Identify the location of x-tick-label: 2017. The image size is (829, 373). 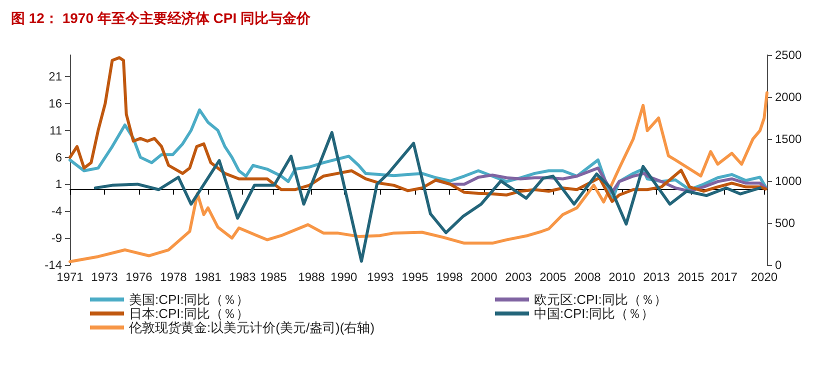
(724, 277).